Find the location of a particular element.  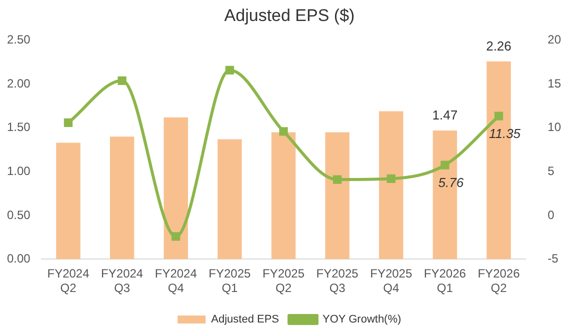

y2-tick-label: 5 is located at coordinates (551, 171).